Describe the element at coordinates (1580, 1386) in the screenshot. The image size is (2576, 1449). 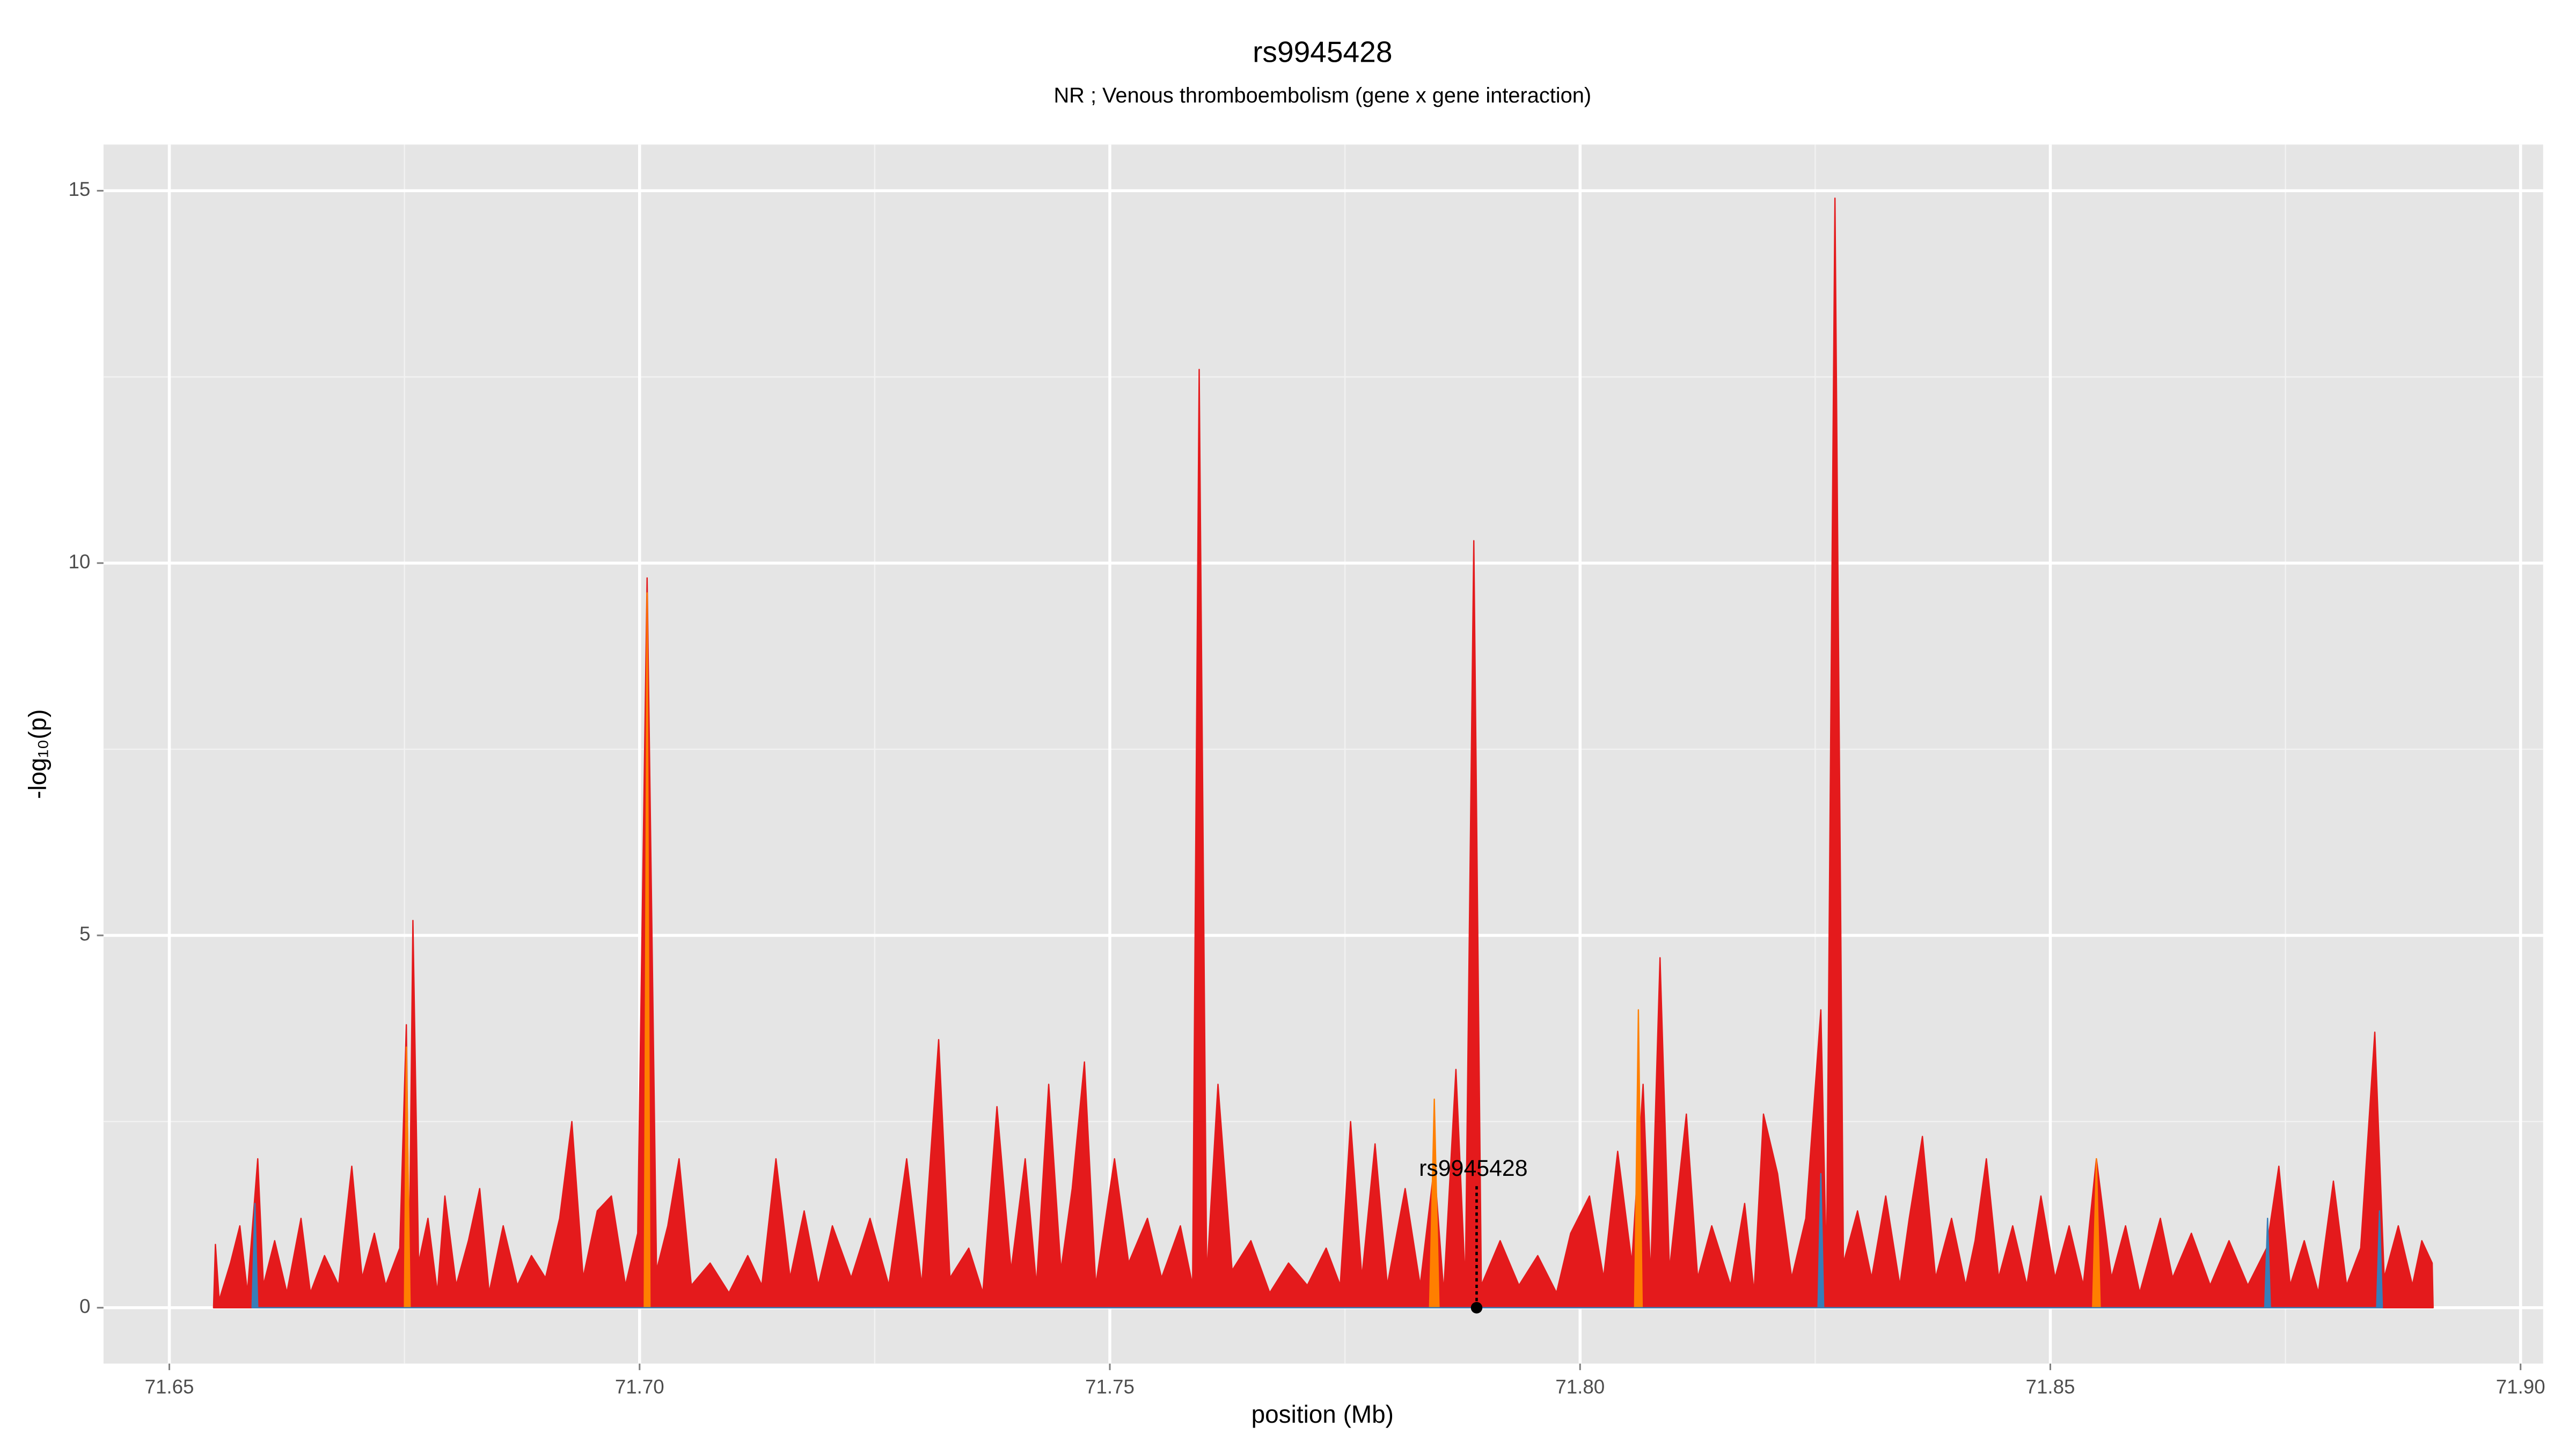
I see `x-tick-label: 71.80` at that location.